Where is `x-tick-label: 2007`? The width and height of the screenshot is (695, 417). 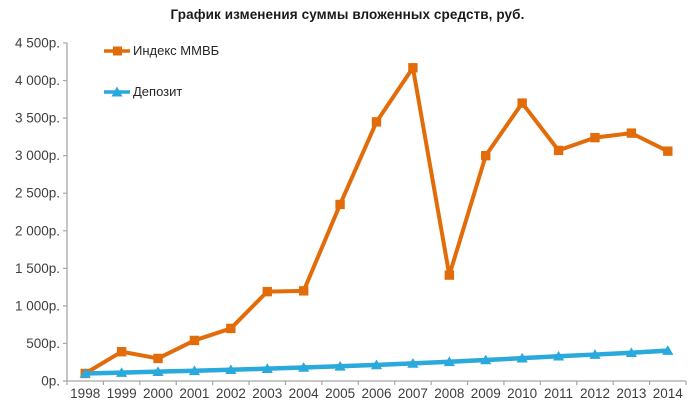
x-tick-label: 2007 is located at coordinates (413, 393).